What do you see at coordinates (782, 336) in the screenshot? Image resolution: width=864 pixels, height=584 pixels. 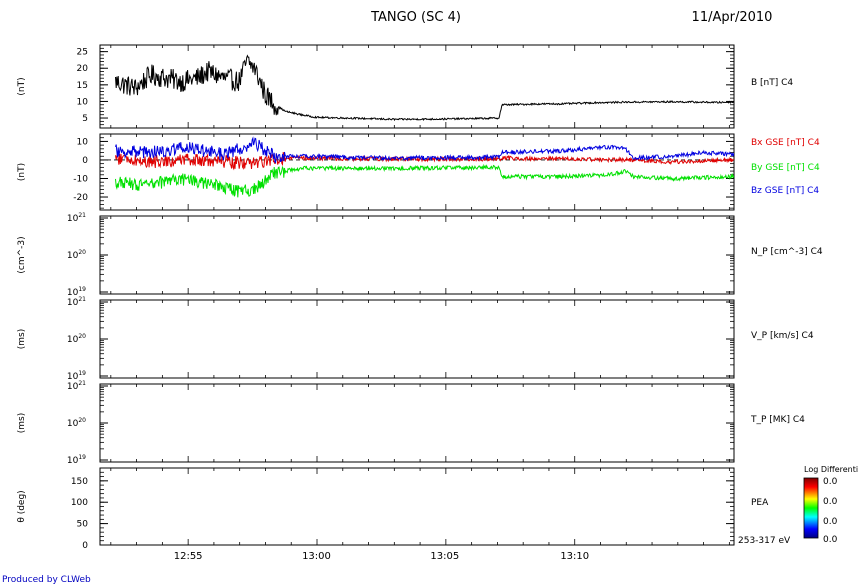 I see `series-label: V_P [km/s] C4` at bounding box center [782, 336].